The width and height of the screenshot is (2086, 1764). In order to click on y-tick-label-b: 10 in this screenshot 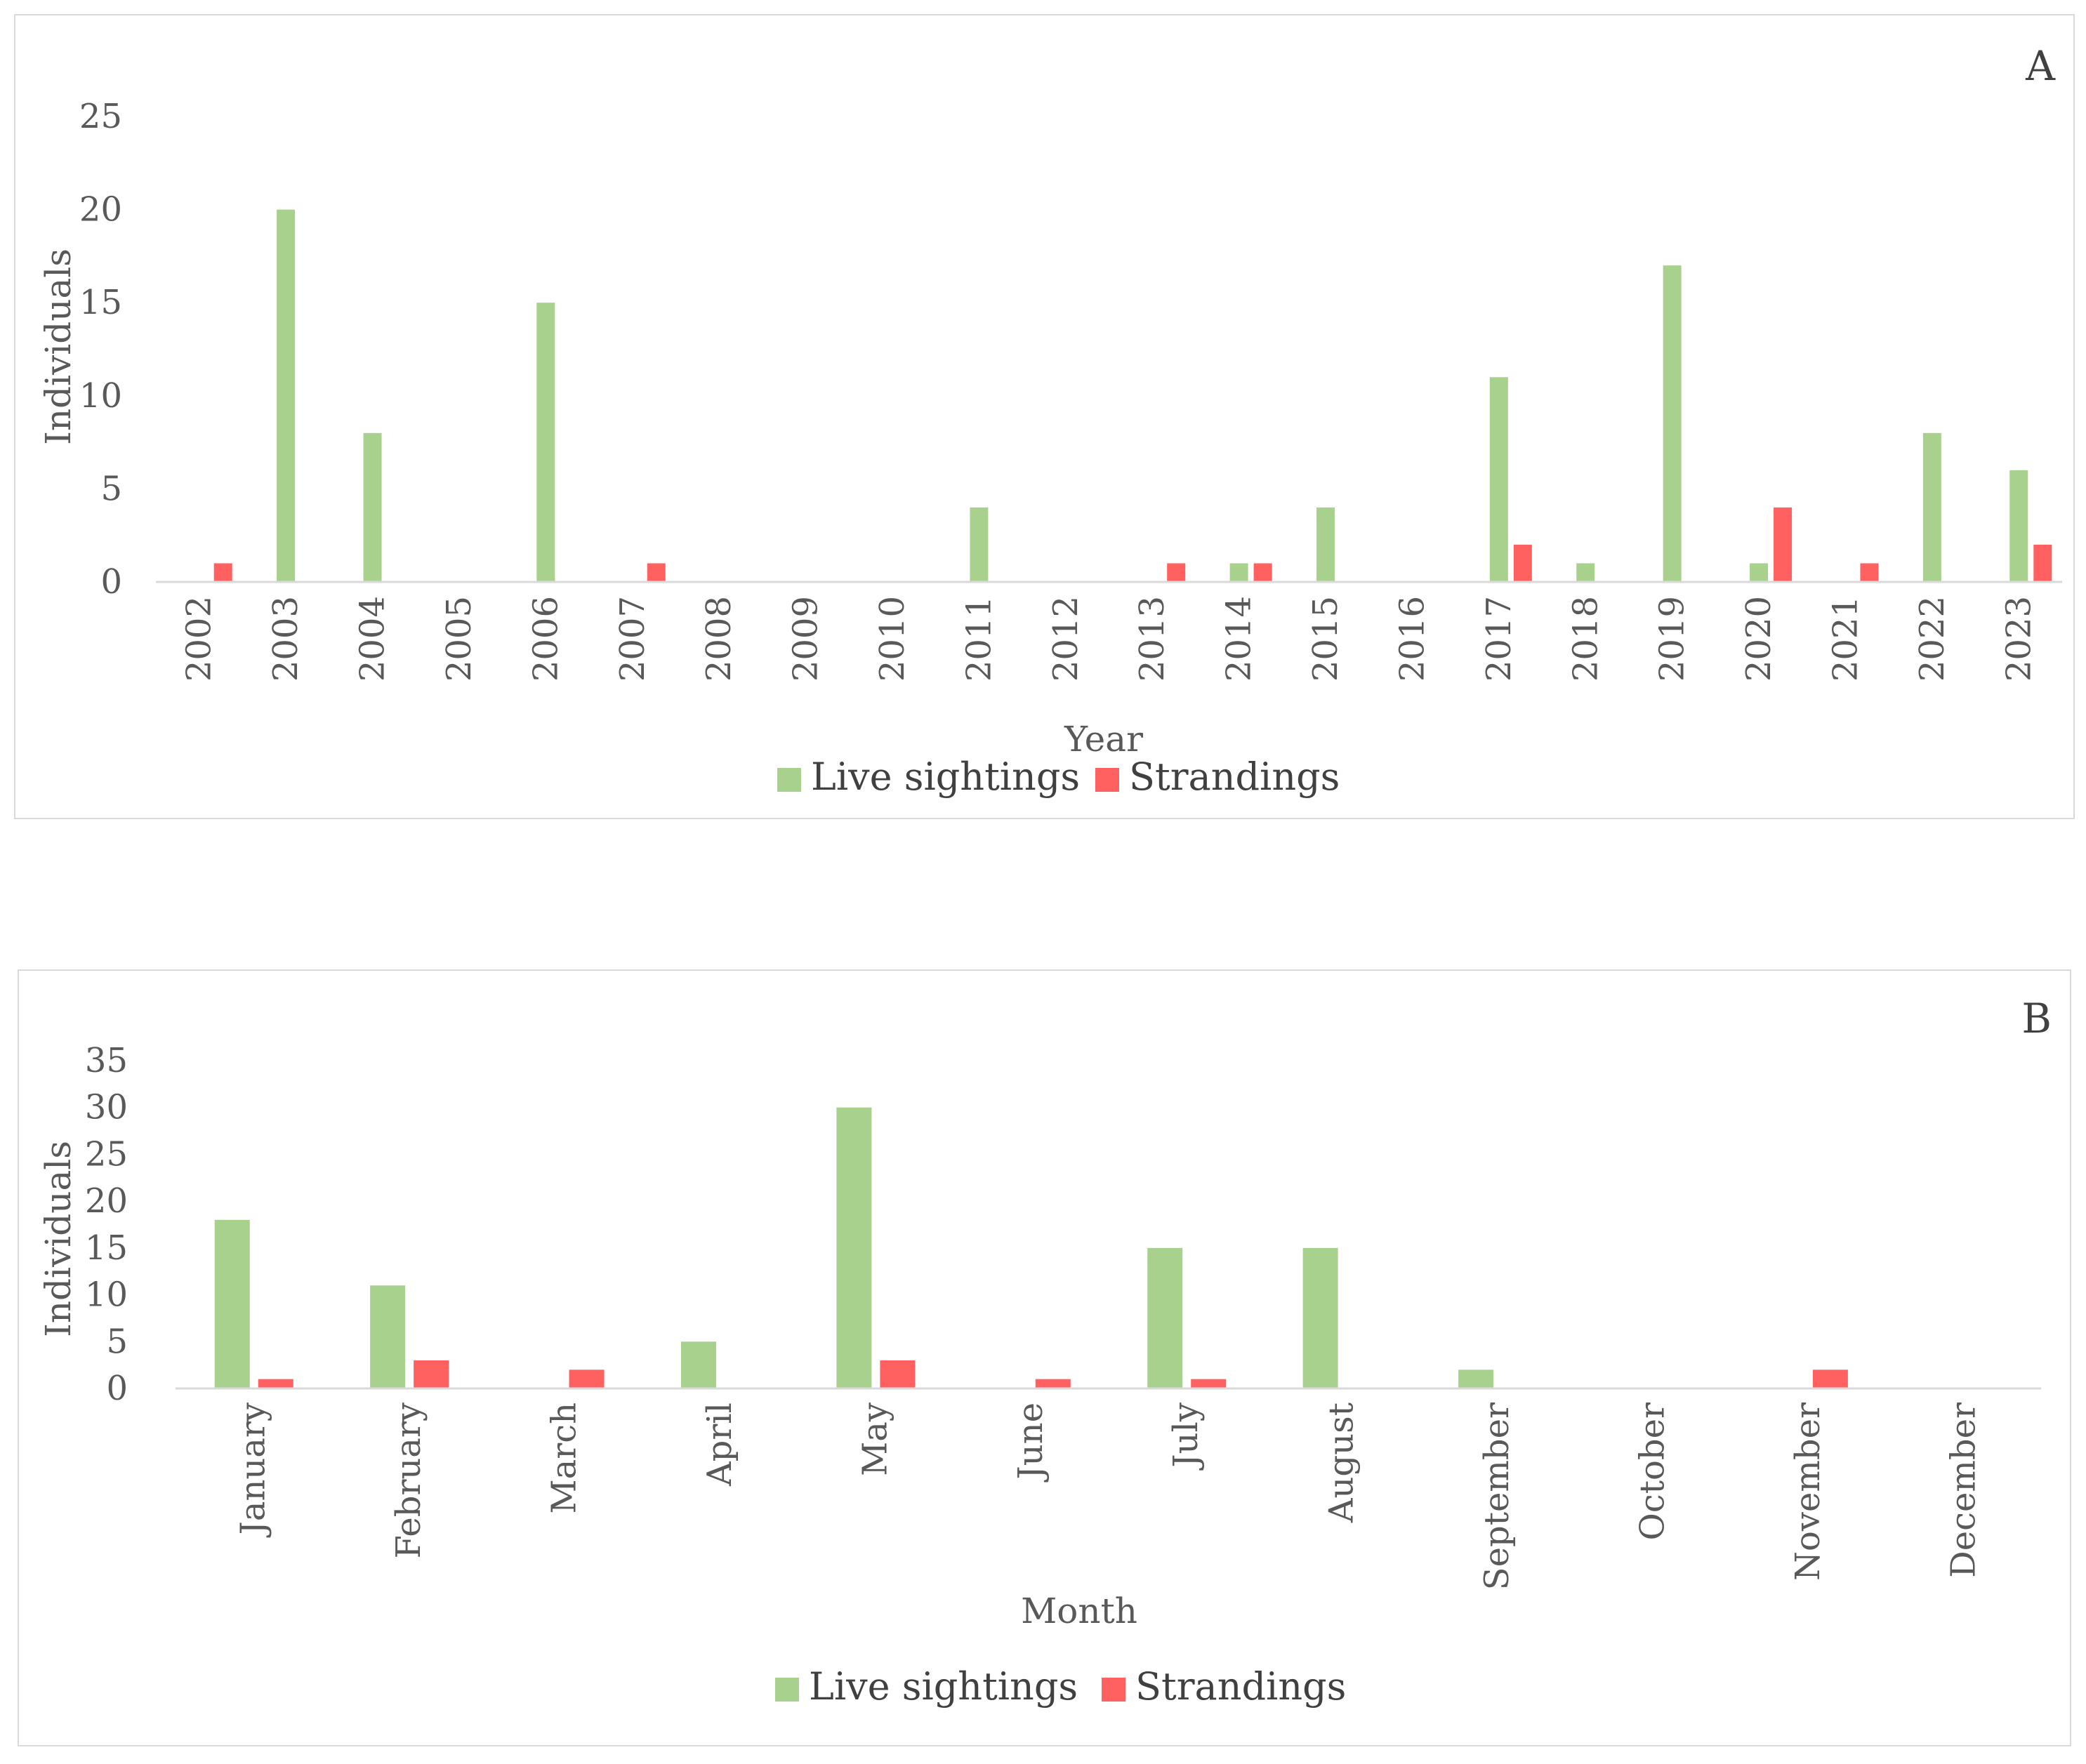, I will do `click(106, 1295)`.